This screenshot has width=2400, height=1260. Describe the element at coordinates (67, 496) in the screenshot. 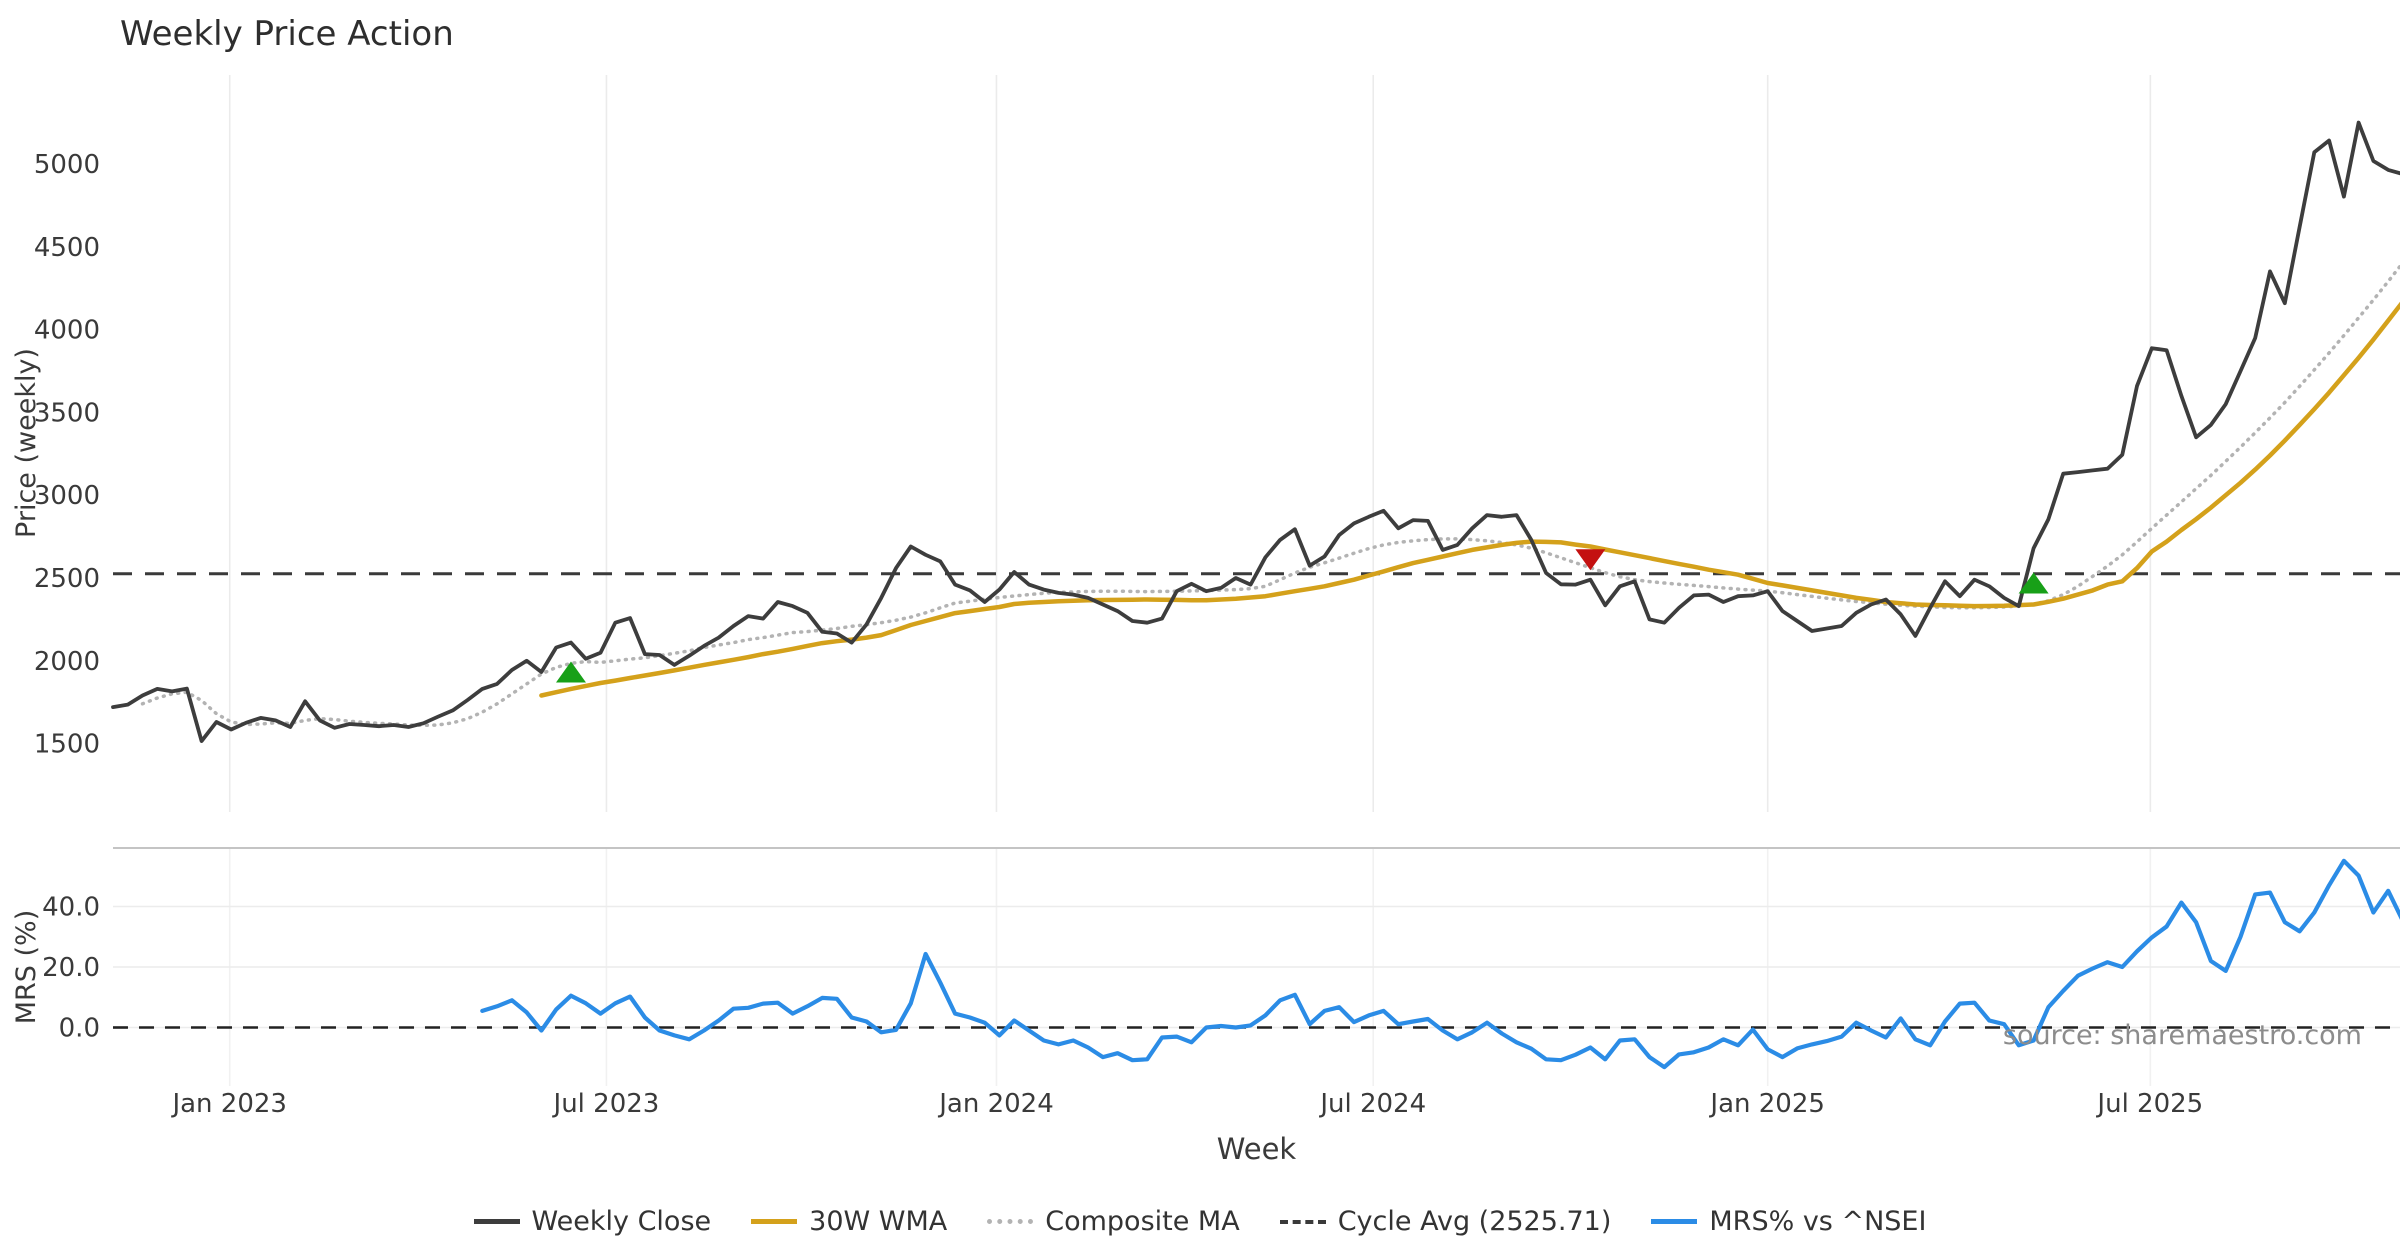

I see `price-tick-label: 3000` at that location.